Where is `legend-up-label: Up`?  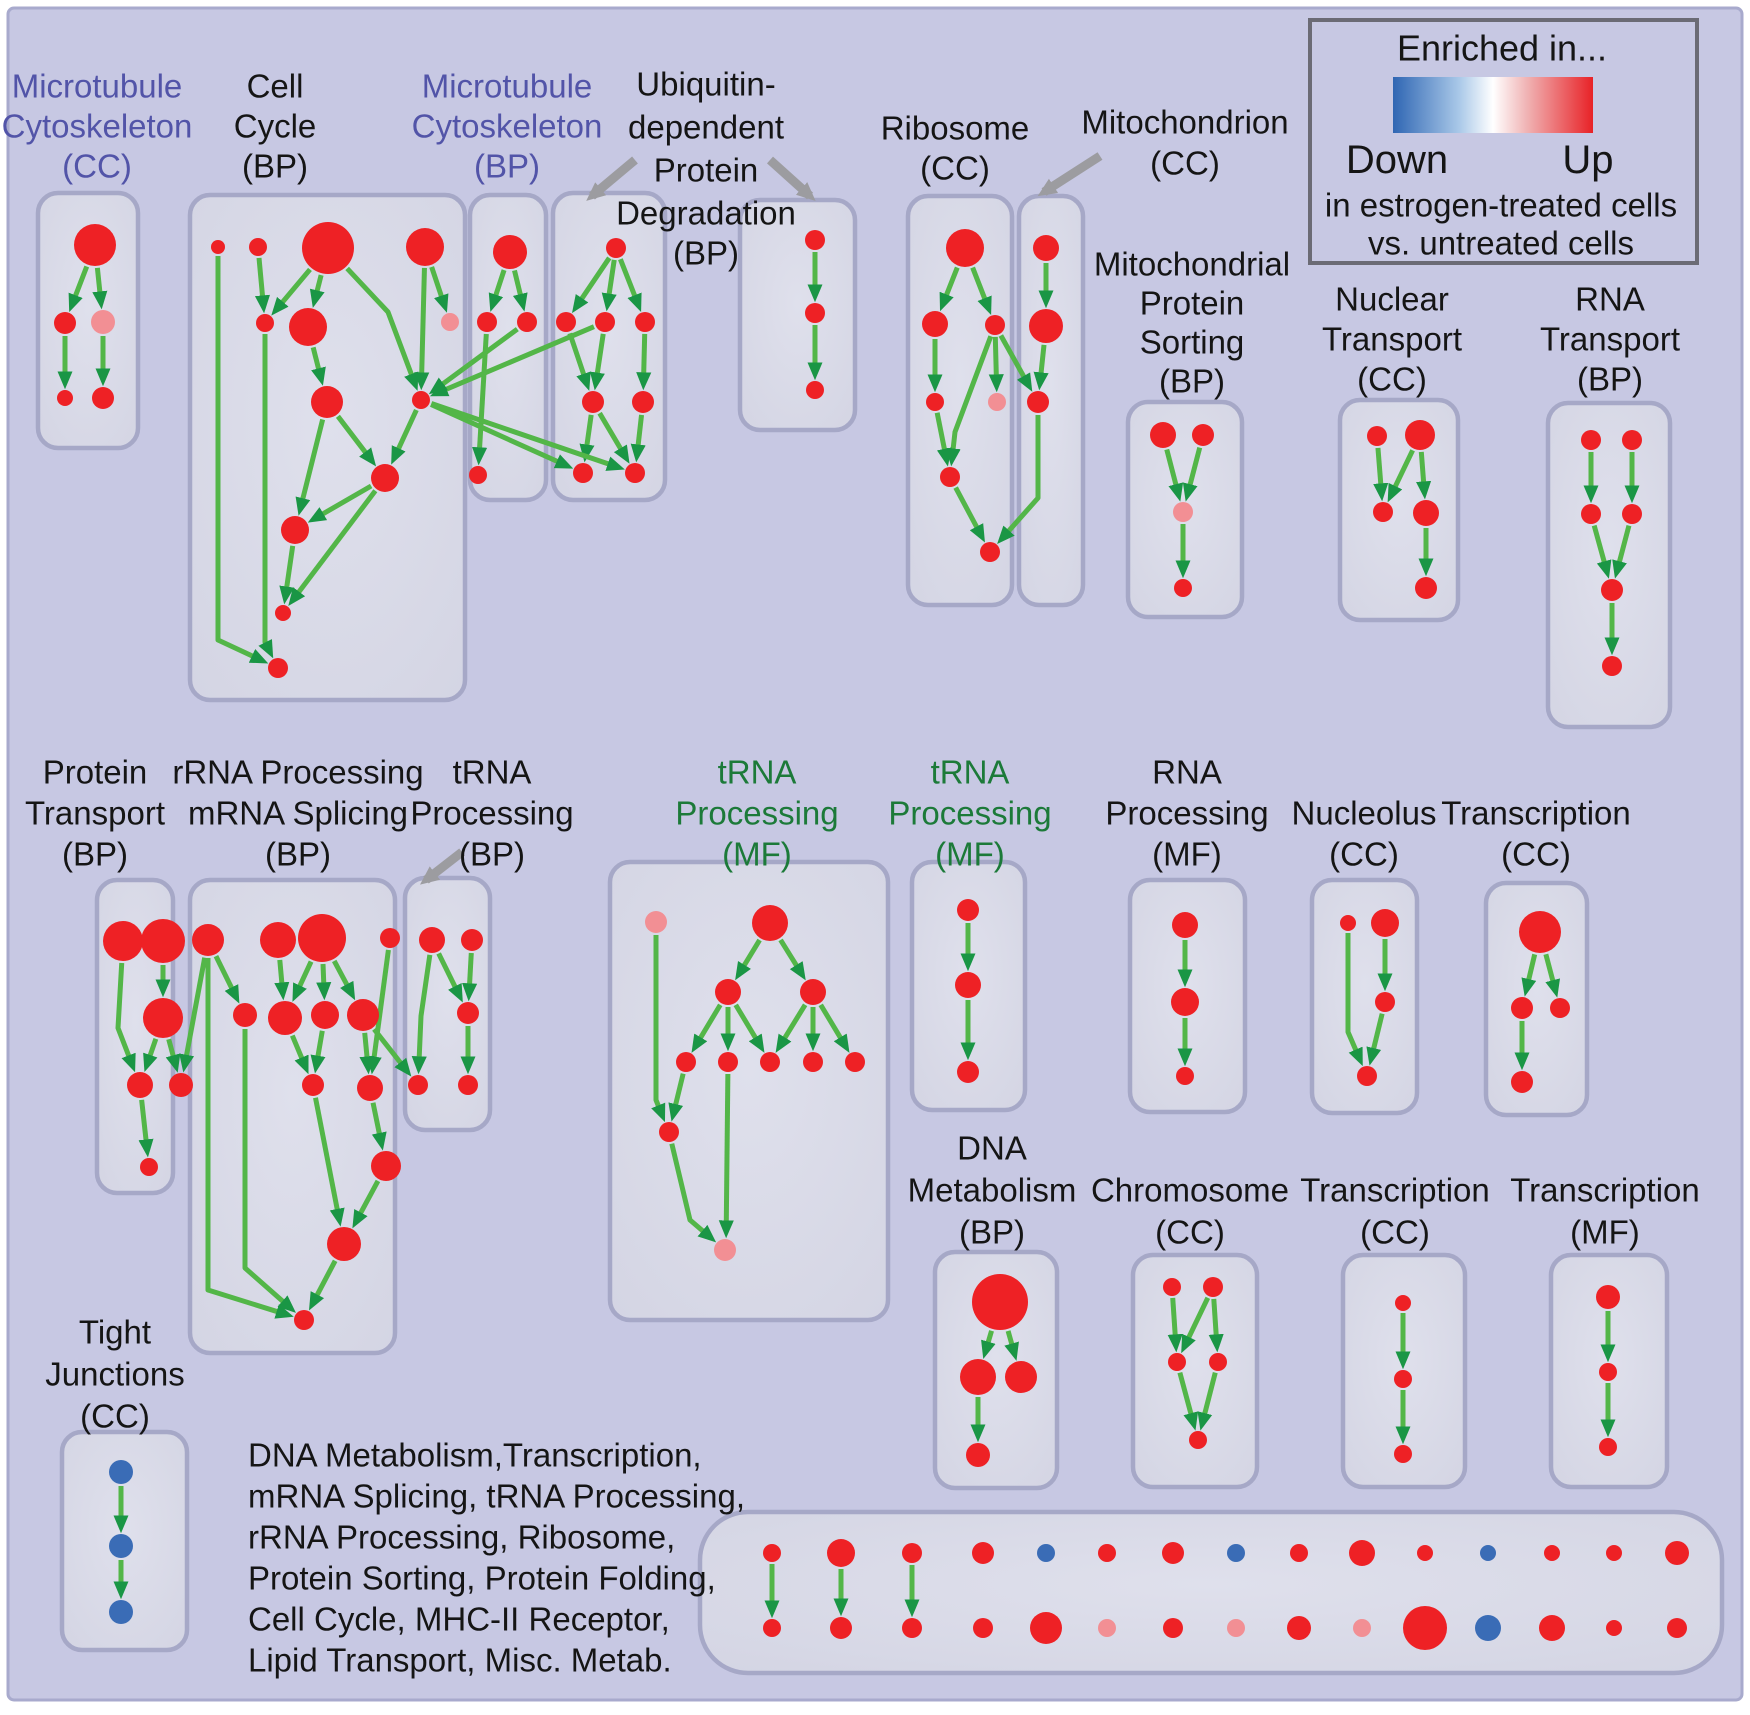
legend-up-label: Up is located at coordinates (1587, 160).